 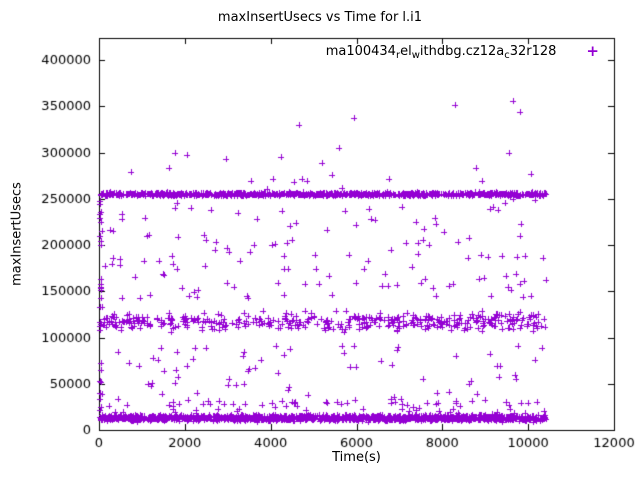 I want to click on x-axis-label: Time(s), so click(x=356, y=457).